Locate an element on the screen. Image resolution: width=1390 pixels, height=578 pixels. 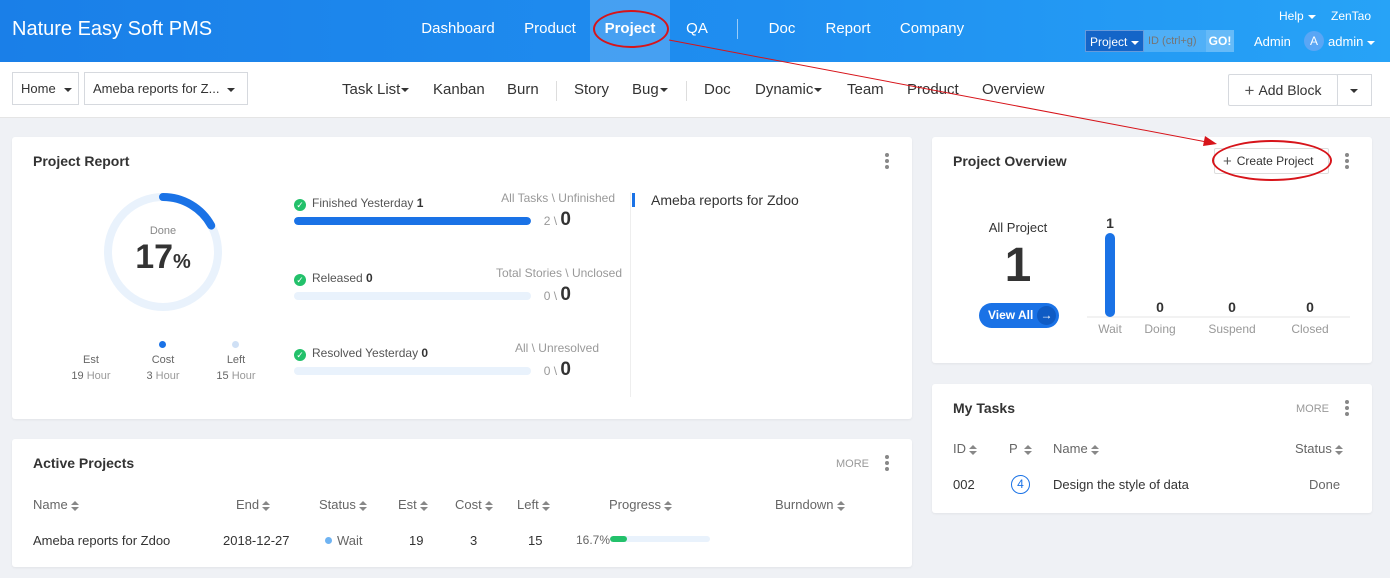
total-stories-label: Total Stories \ Unclosed is located at coordinates (558, 273).